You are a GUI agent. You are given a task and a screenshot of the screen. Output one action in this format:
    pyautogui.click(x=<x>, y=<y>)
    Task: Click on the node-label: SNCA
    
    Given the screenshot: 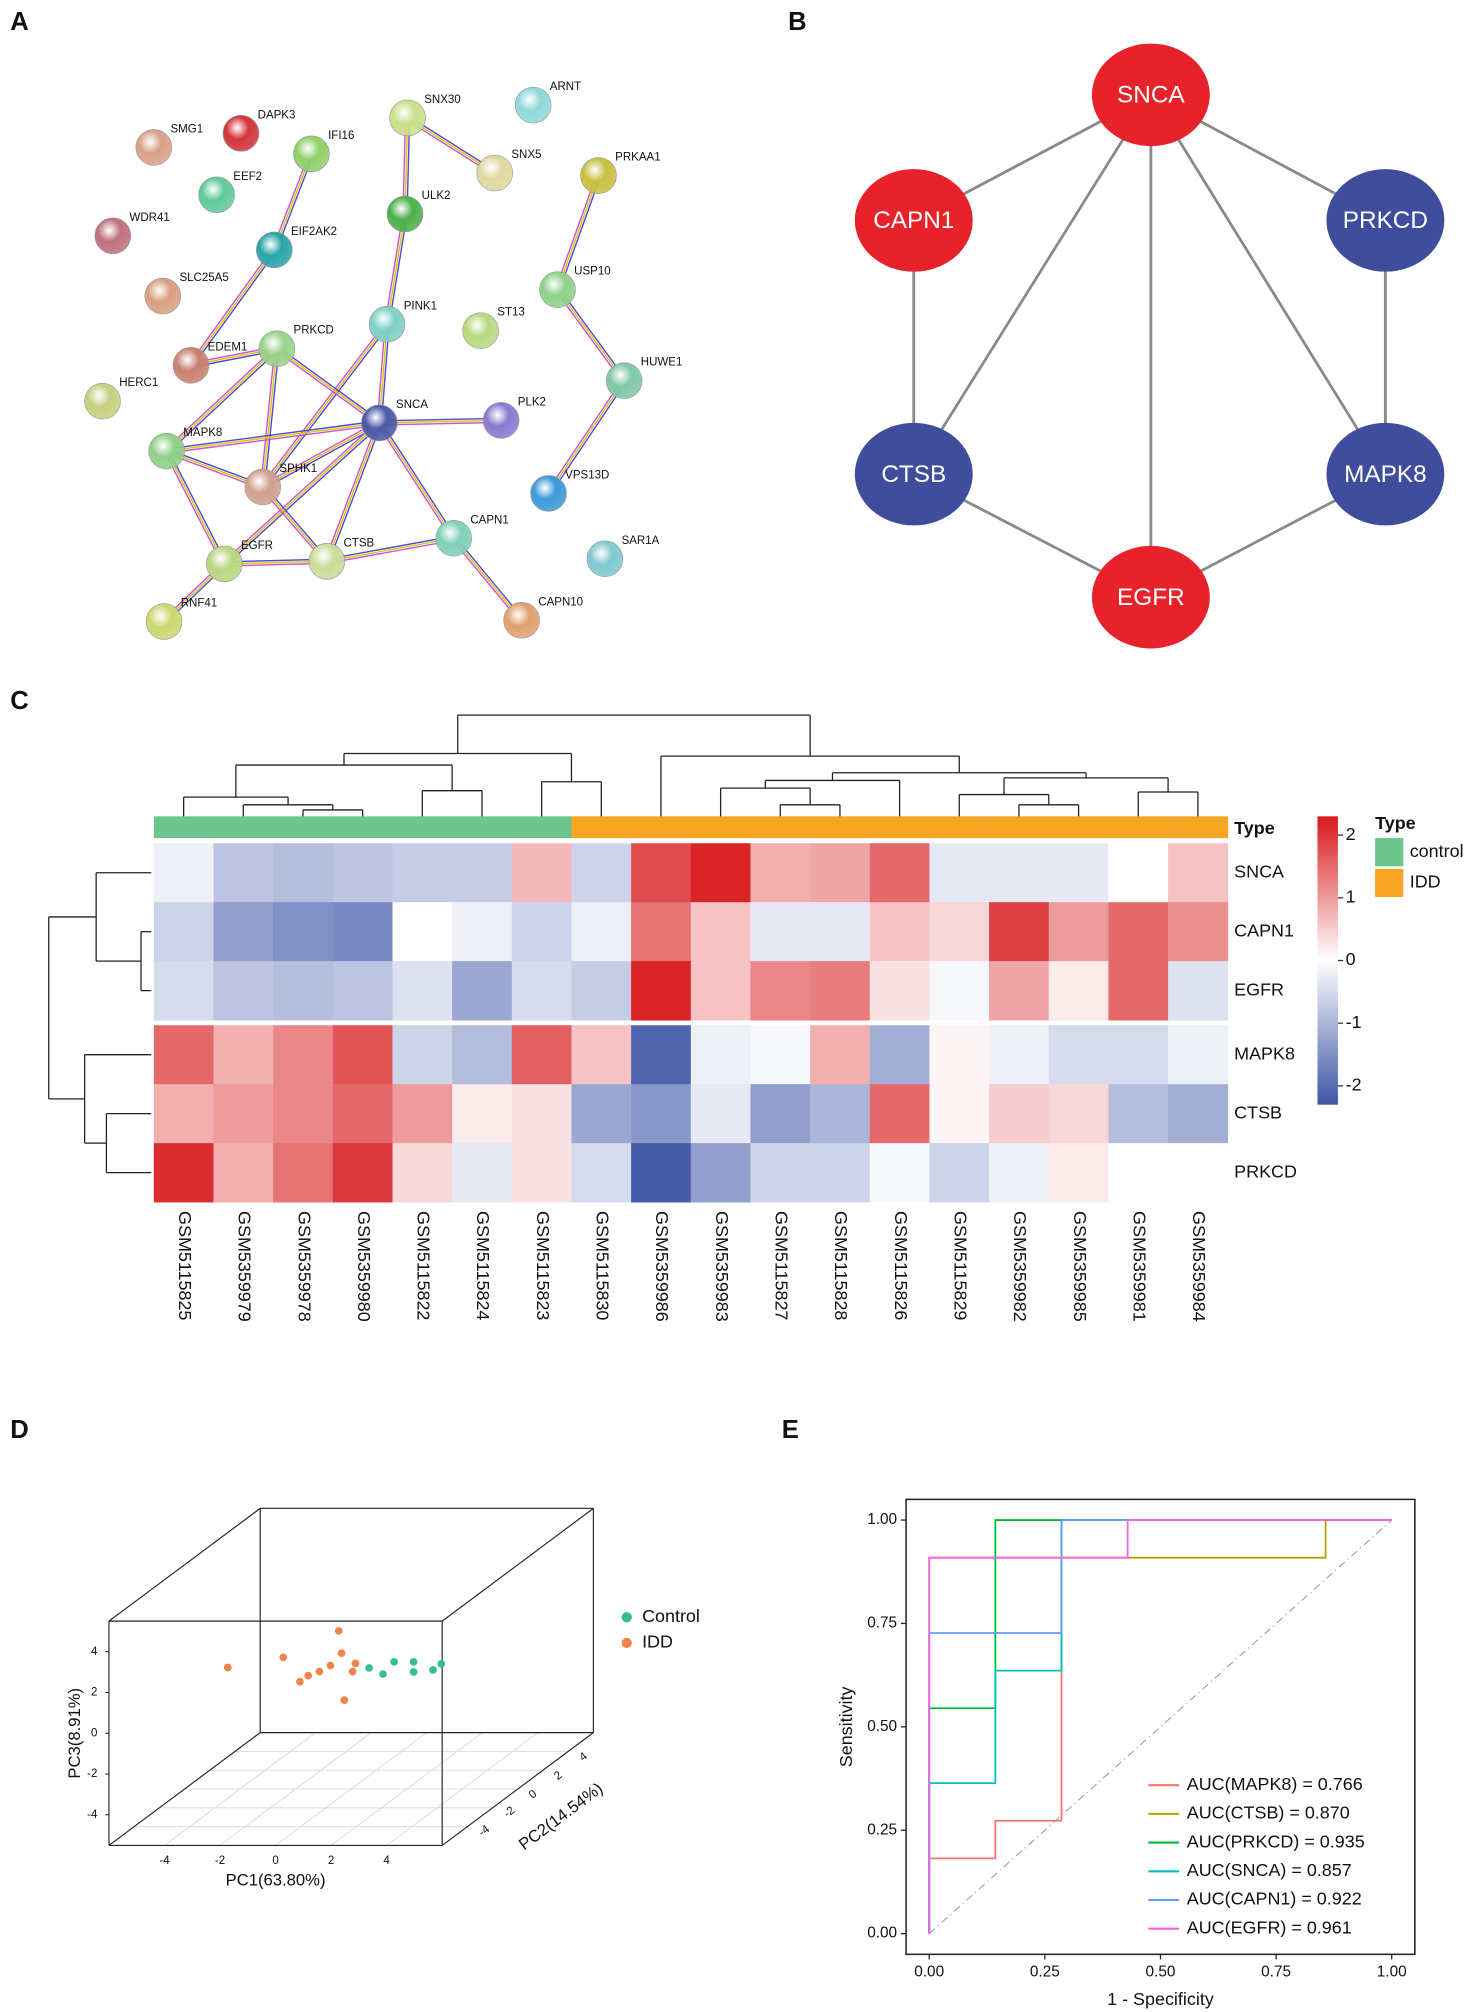 What is the action you would take?
    pyautogui.click(x=412, y=405)
    